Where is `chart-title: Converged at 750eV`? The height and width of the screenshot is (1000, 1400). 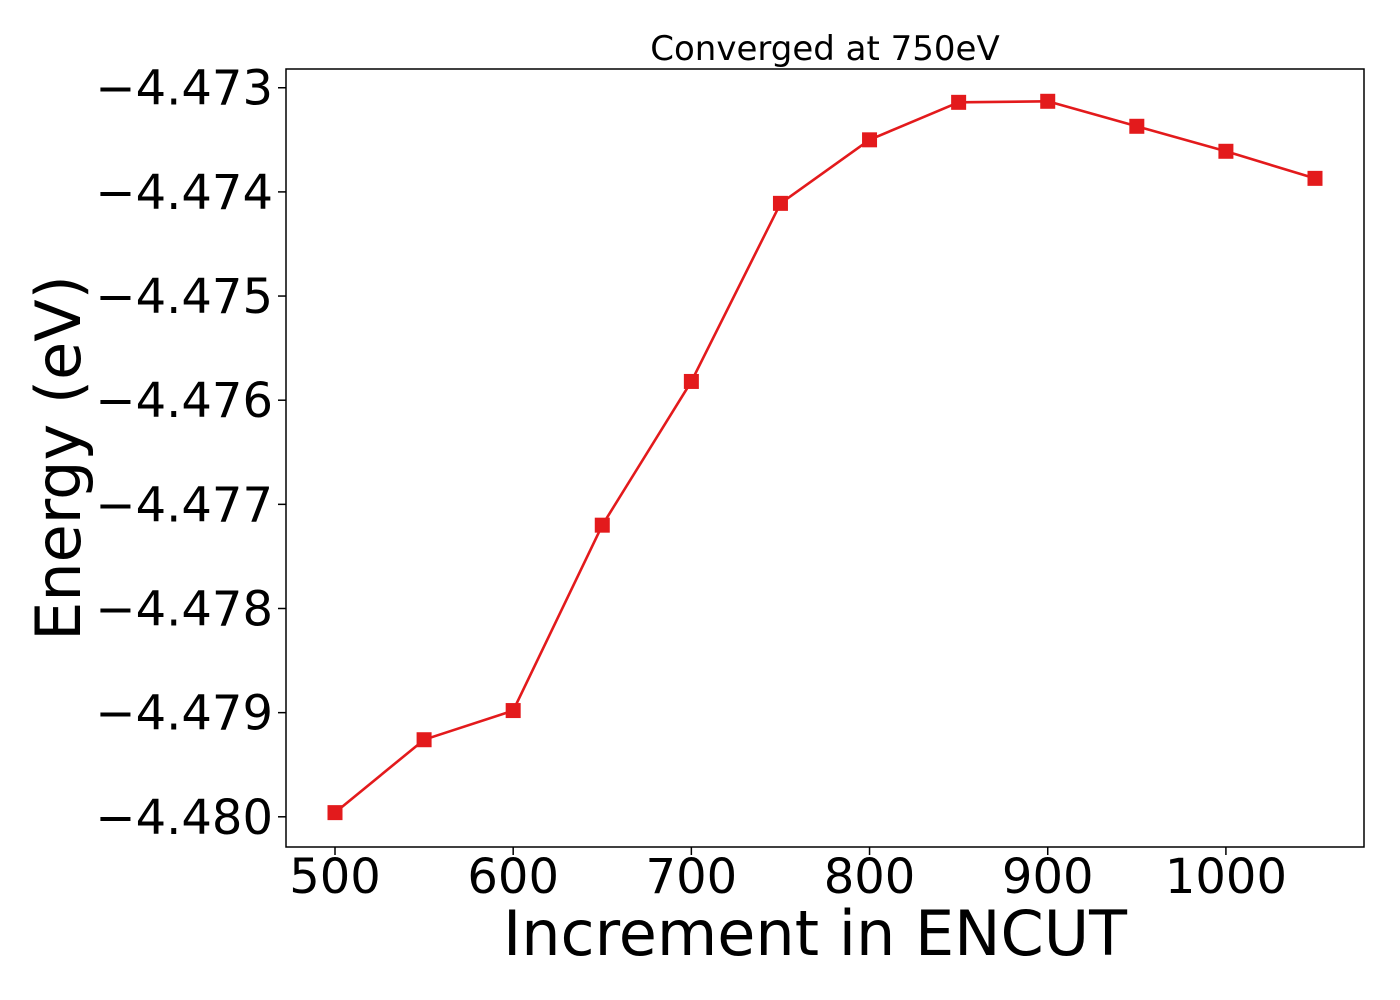
chart-title: Converged at 750eV is located at coordinates (824, 49).